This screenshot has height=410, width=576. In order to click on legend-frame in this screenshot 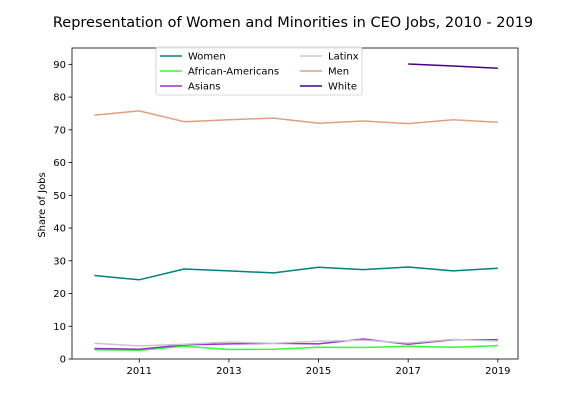, I will do `click(259, 71)`.